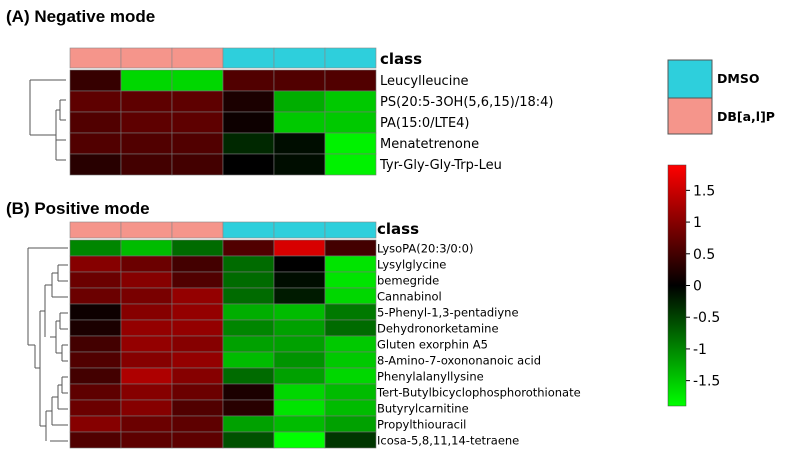 Image resolution: width=803 pixels, height=453 pixels. Describe the element at coordinates (408, 281) in the screenshot. I see `row-label-b-2: bemegride` at that location.